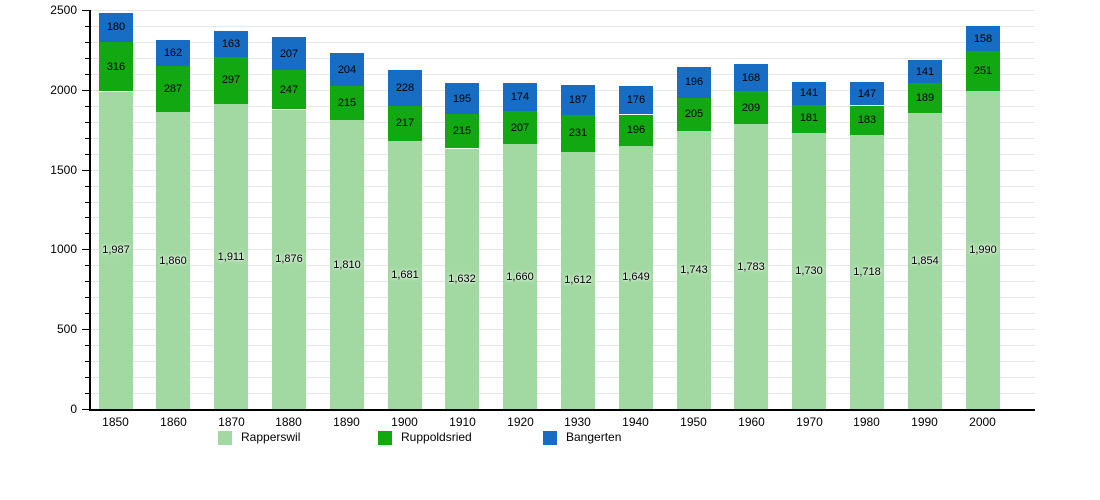 The height and width of the screenshot is (500, 1100). Describe the element at coordinates (385, 437) in the screenshot. I see `legend-swatch-ruppoldsried` at that location.